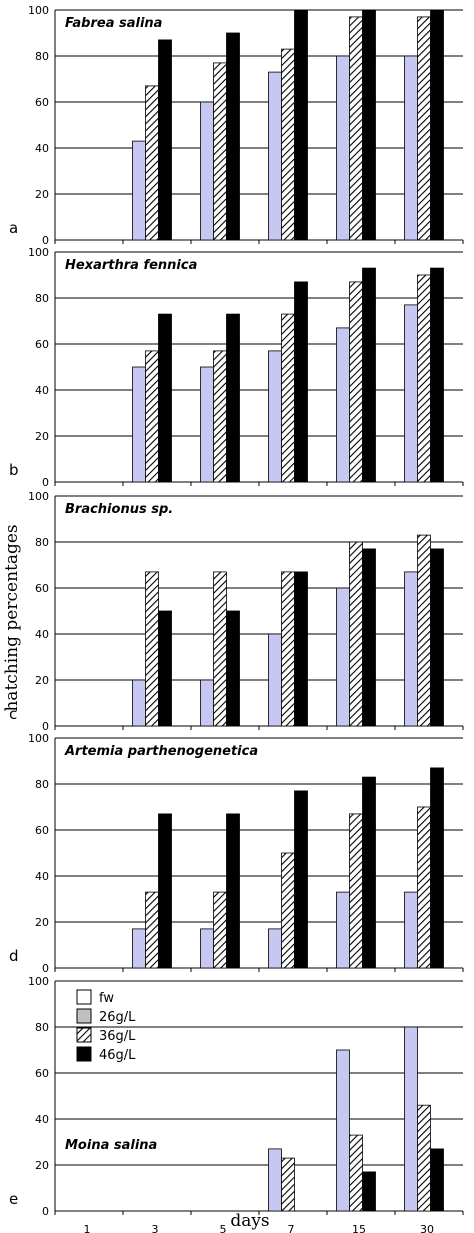 This screenshot has width=474, height=1233. I want to click on panel-letter: c, so click(13, 714).